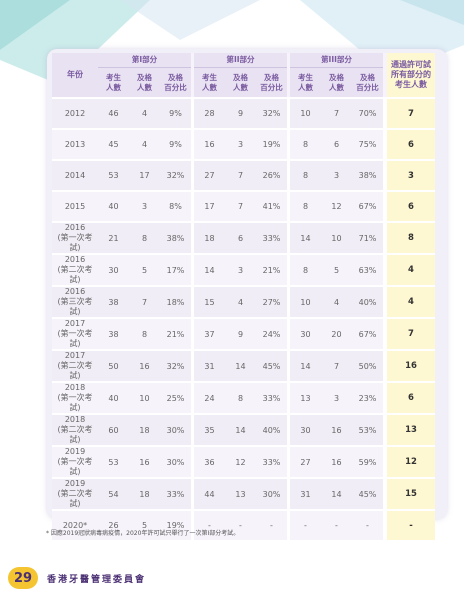 This screenshot has height=595, width=464. I want to click on p1-value-cell: 3, so click(144, 206).